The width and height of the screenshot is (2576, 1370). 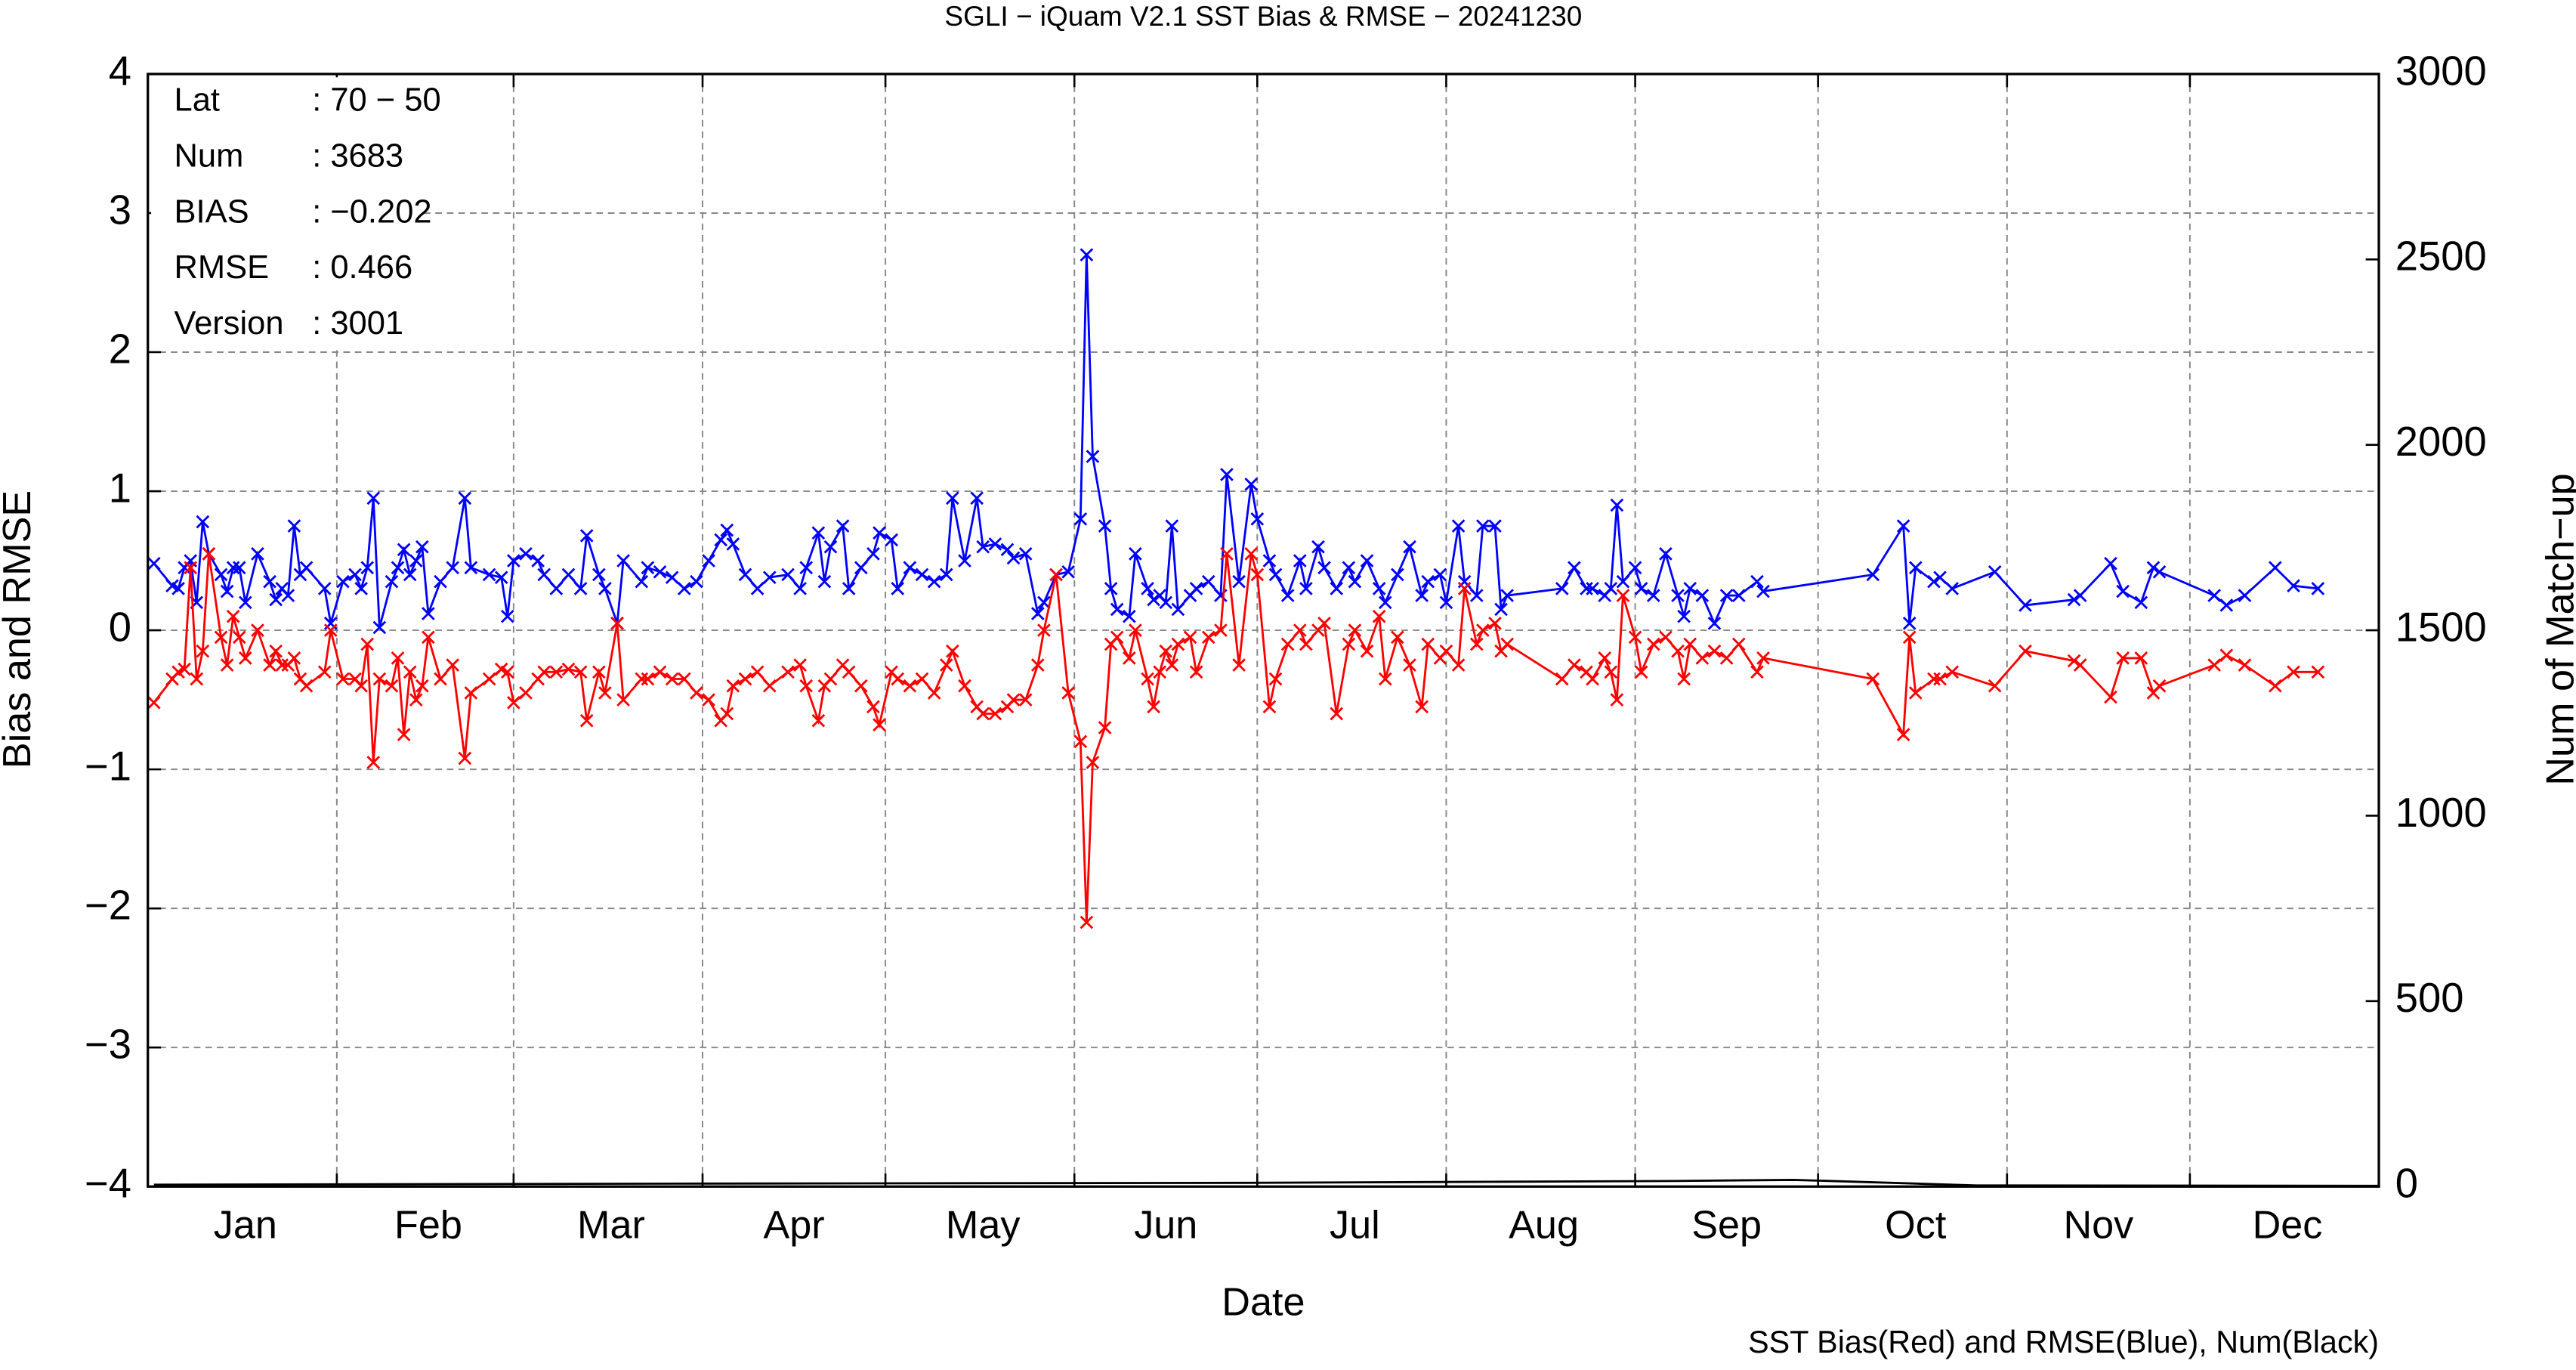 What do you see at coordinates (120, 210) in the screenshot?
I see `y-tick-label: 3` at bounding box center [120, 210].